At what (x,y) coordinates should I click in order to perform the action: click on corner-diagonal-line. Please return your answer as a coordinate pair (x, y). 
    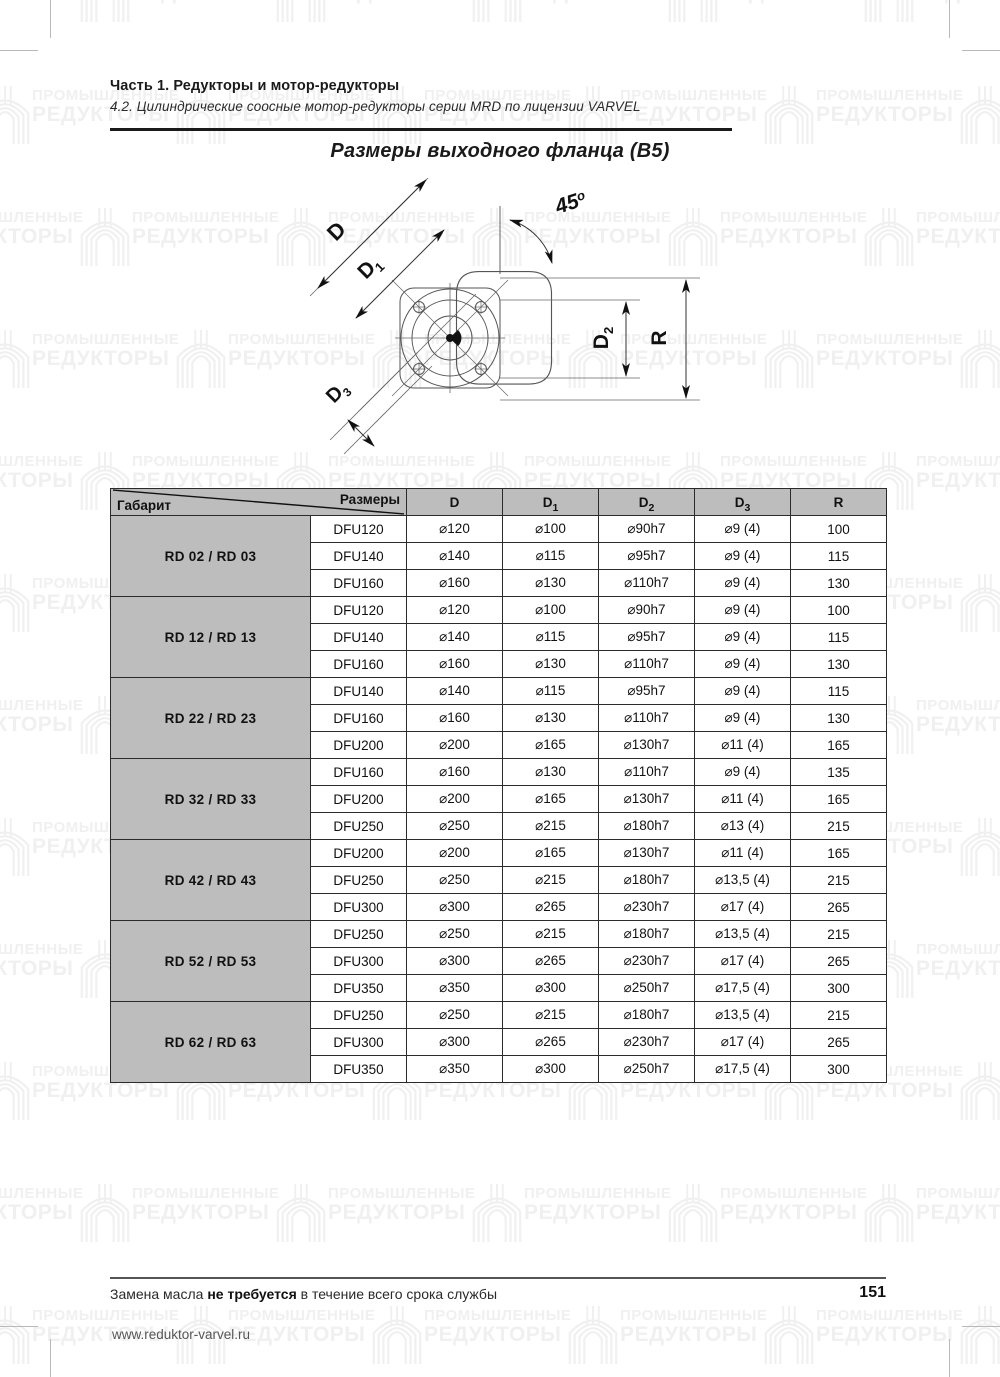
    Looking at the image, I should click on (258, 502).